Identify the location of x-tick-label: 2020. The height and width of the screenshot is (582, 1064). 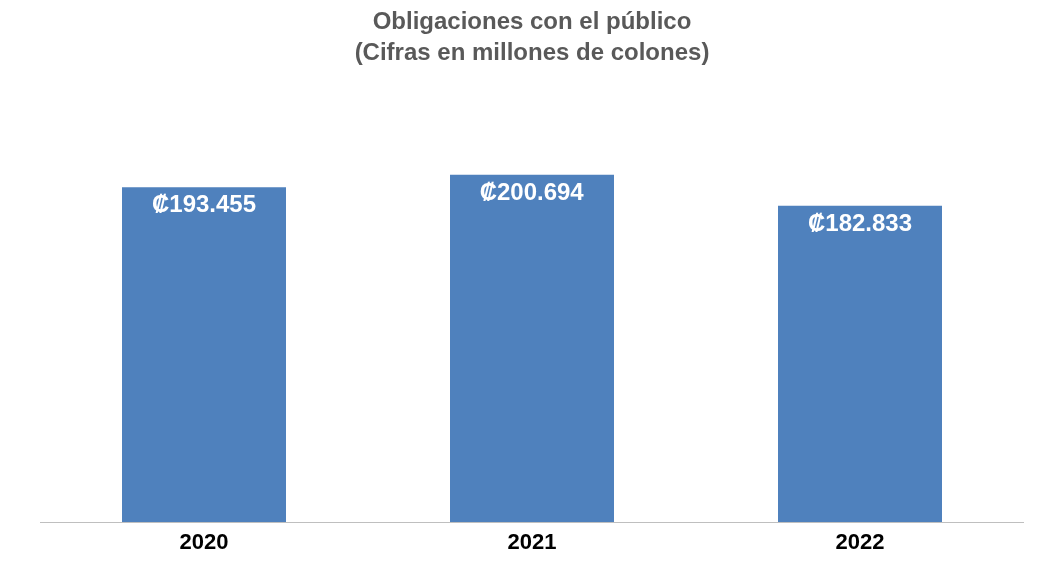
(204, 542).